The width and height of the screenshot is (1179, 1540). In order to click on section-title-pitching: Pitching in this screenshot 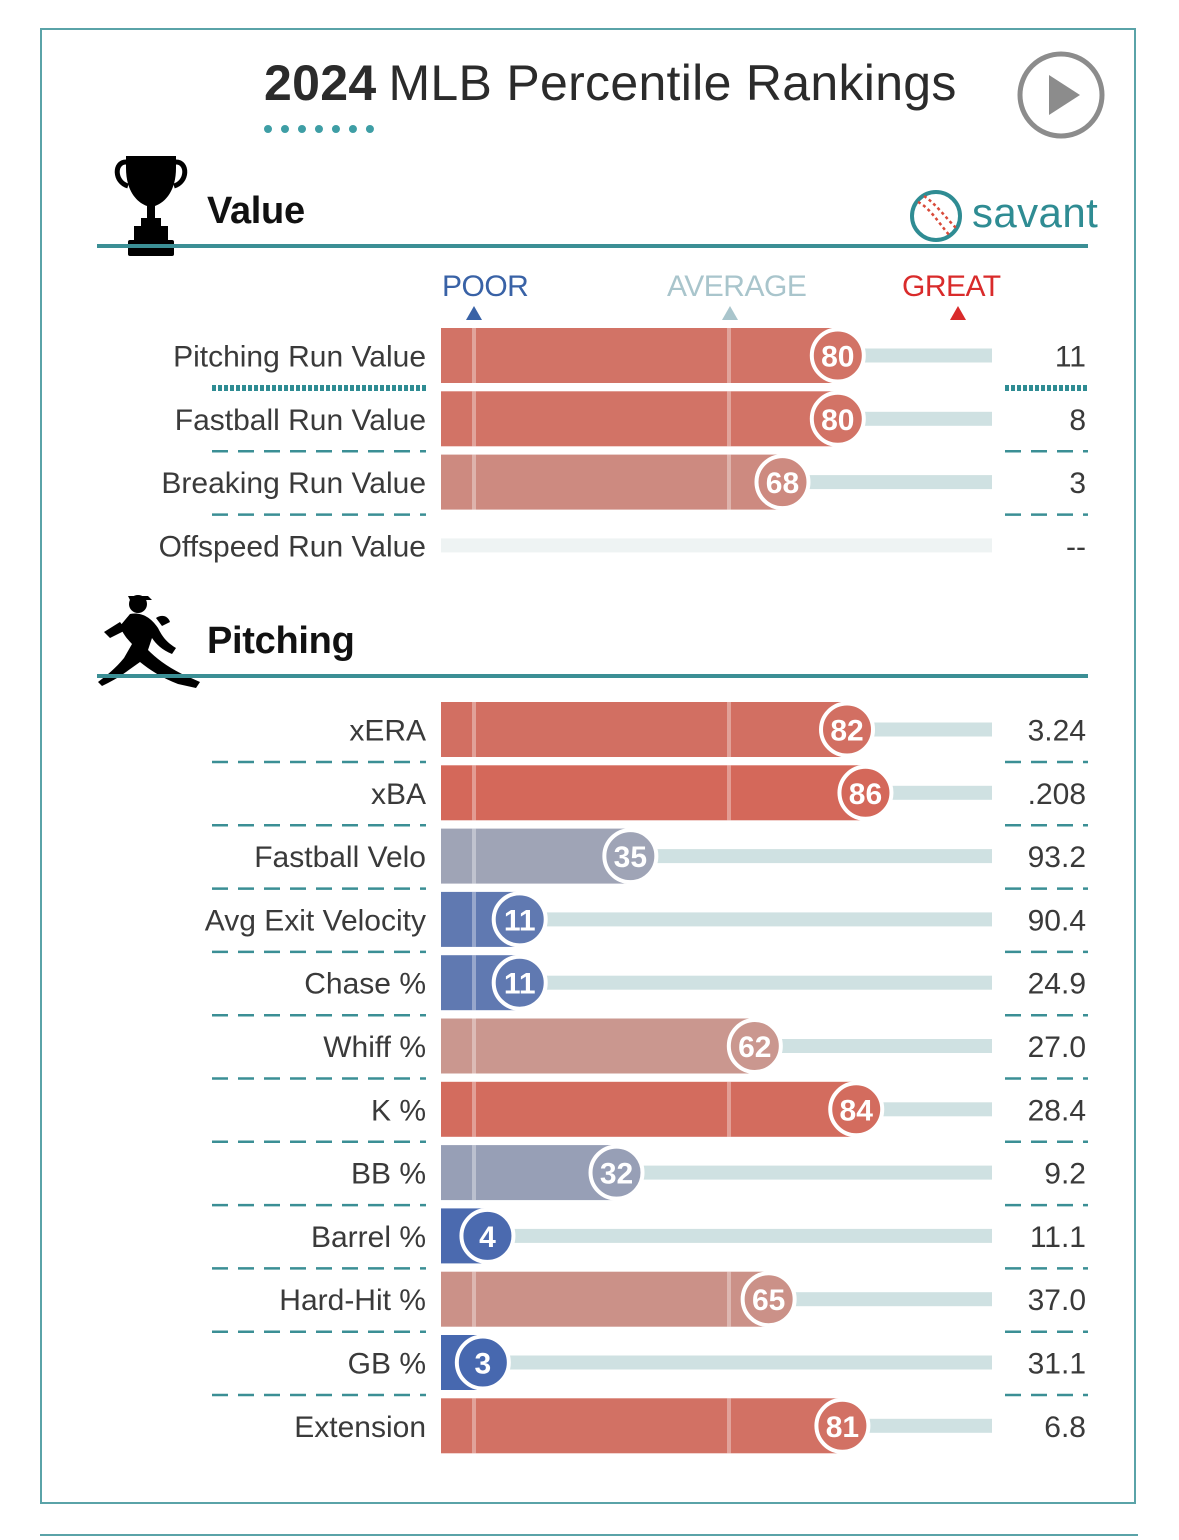, I will do `click(281, 641)`.